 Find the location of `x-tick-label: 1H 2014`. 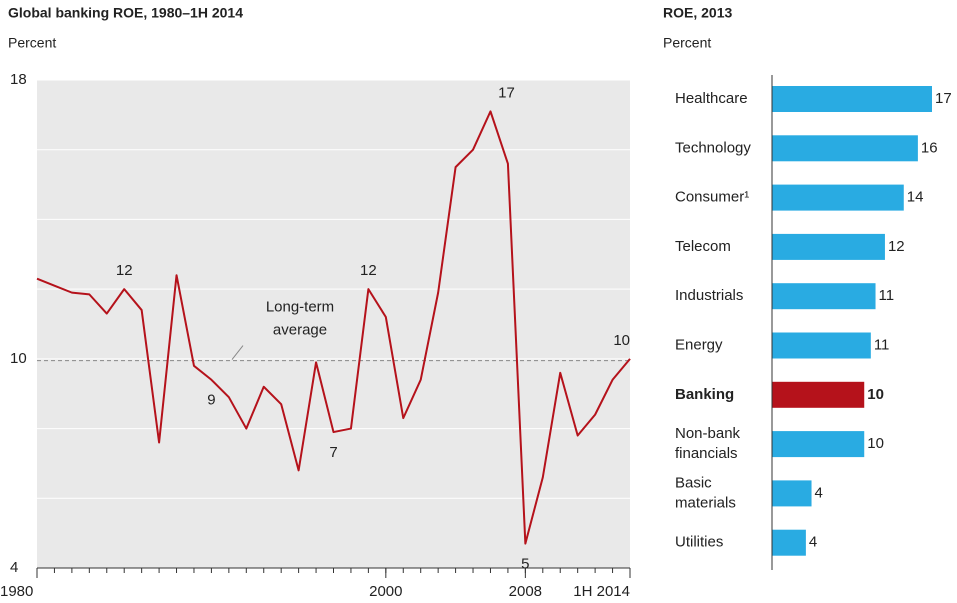

x-tick-label: 1H 2014 is located at coordinates (601, 591).